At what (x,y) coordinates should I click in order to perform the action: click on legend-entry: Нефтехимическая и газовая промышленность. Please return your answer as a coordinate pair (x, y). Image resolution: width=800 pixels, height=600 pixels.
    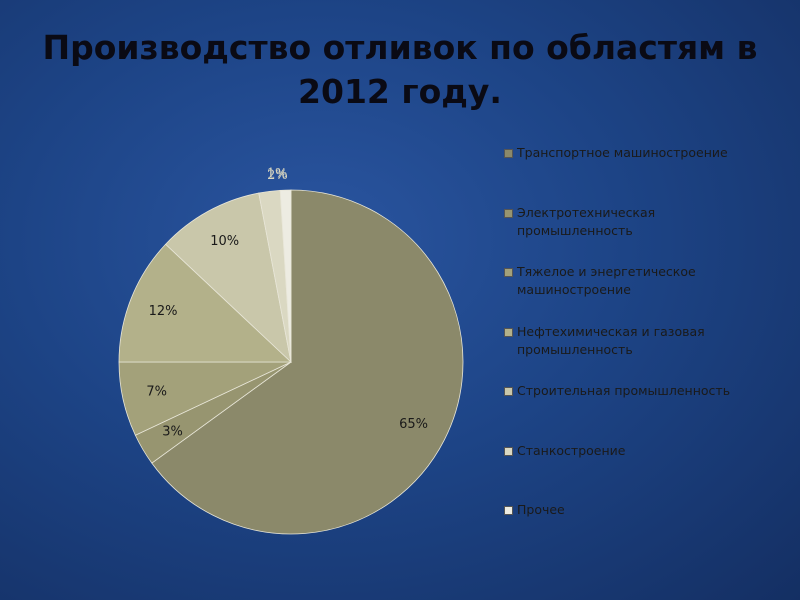
    Looking at the image, I should click on (629, 341).